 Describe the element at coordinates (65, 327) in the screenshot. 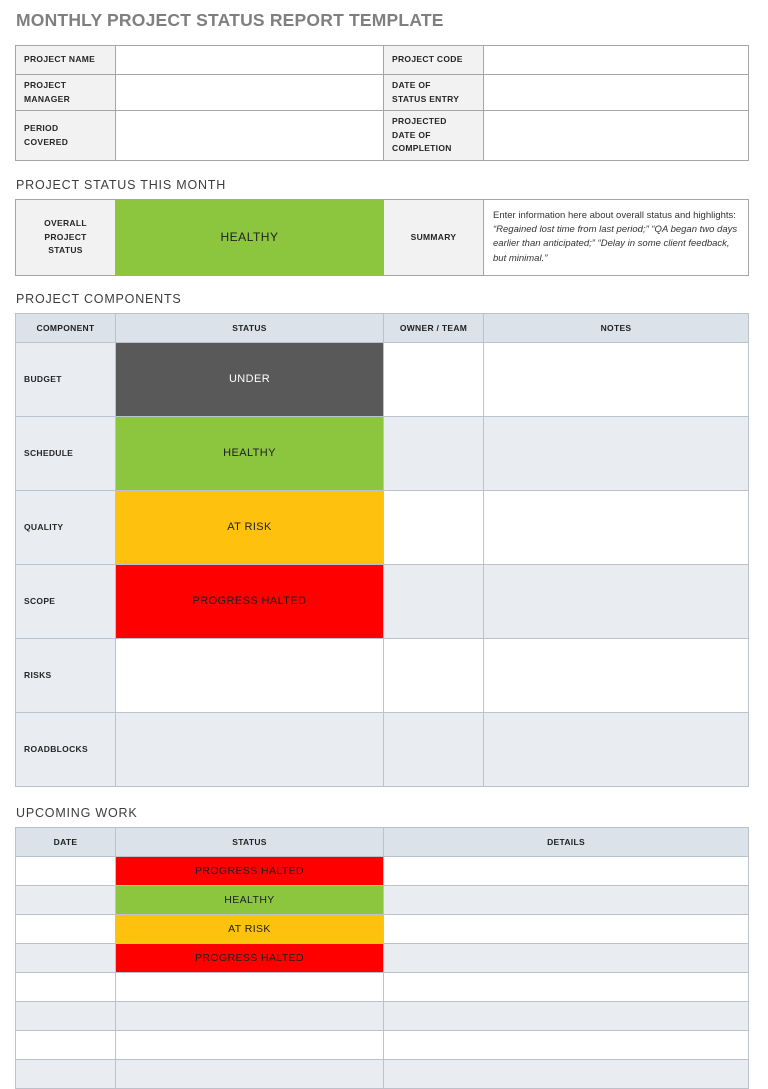

I see `component-column-header: COMPONENT` at that location.